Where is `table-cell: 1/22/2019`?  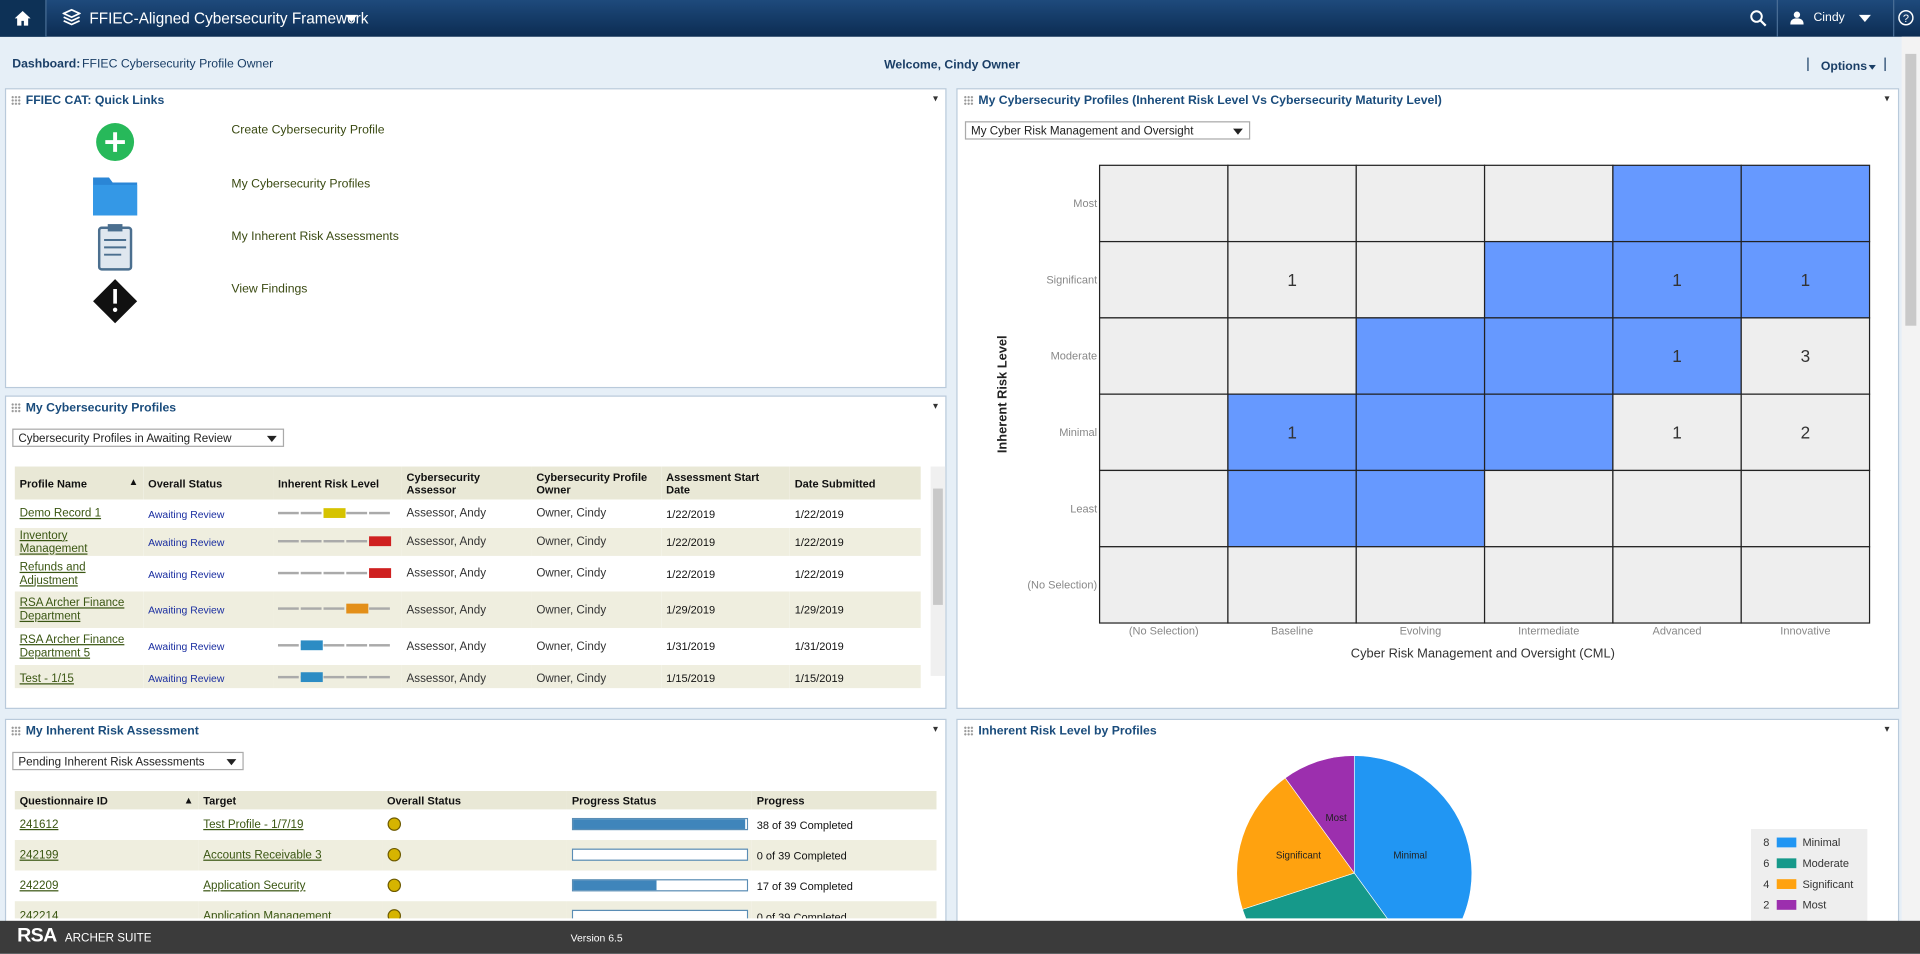 table-cell: 1/22/2019 is located at coordinates (725, 514).